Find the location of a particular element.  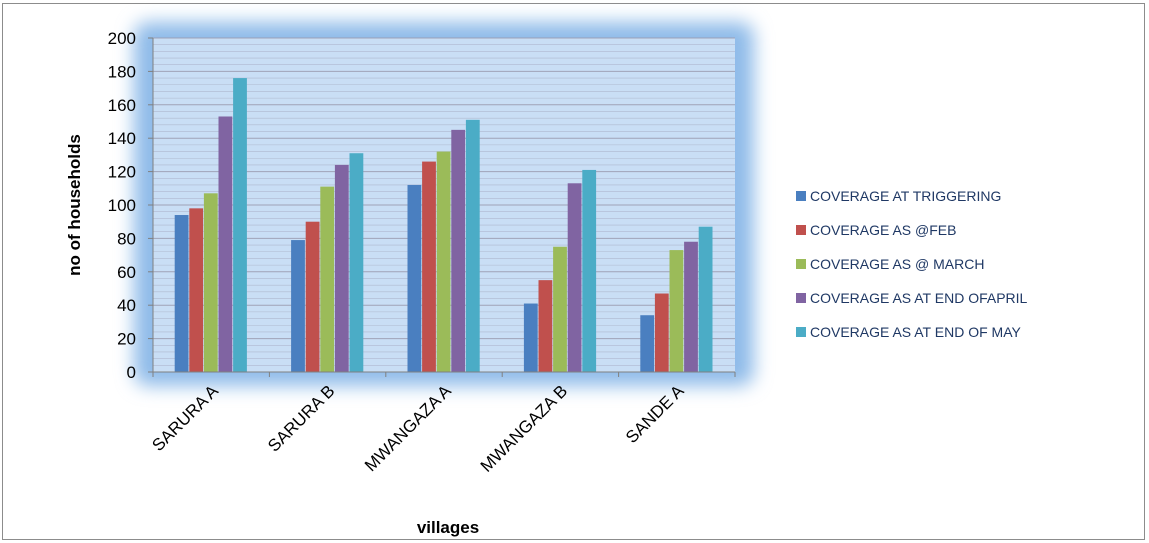

y-tick-label: 20 is located at coordinates (126, 339).